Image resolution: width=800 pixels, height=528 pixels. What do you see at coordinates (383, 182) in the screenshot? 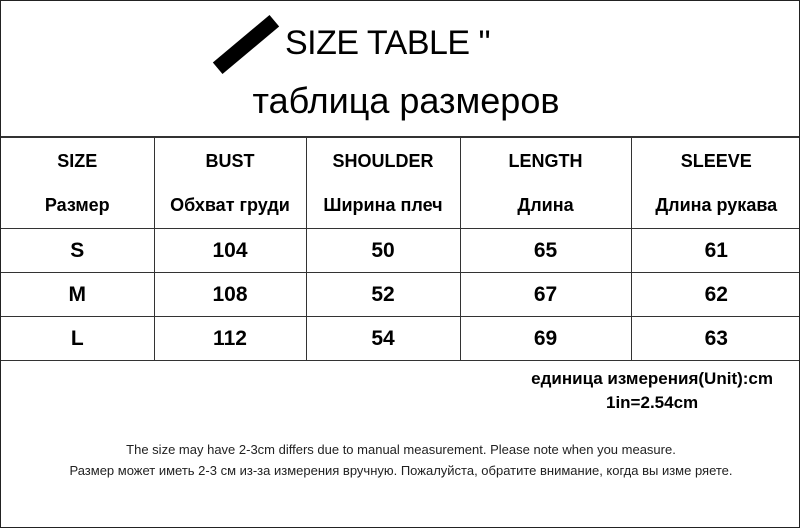
I see `header-shoulder: SHOULDER Ширина плеч` at bounding box center [383, 182].